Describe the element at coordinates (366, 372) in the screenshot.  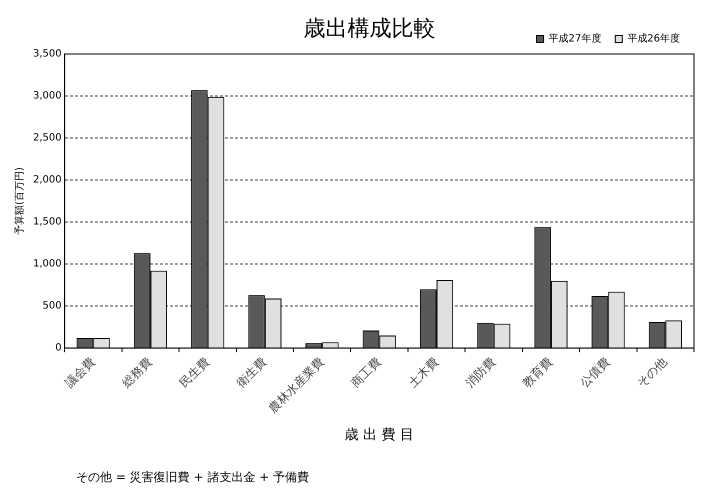
I see `x-tick-label: 商工費` at that location.